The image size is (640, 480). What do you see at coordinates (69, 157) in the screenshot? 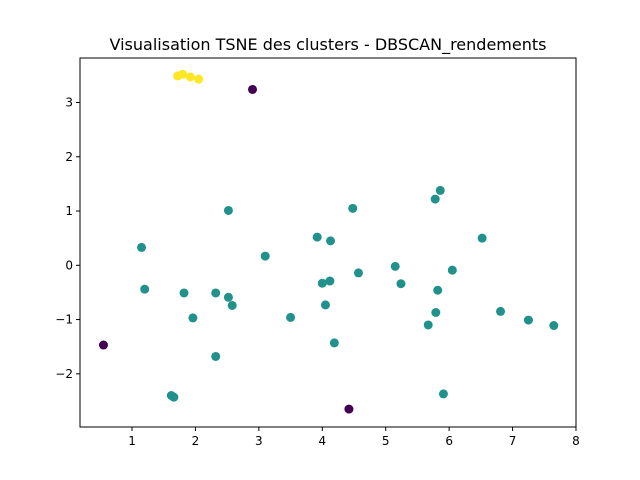
I see `y-tick-label: 2` at bounding box center [69, 157].